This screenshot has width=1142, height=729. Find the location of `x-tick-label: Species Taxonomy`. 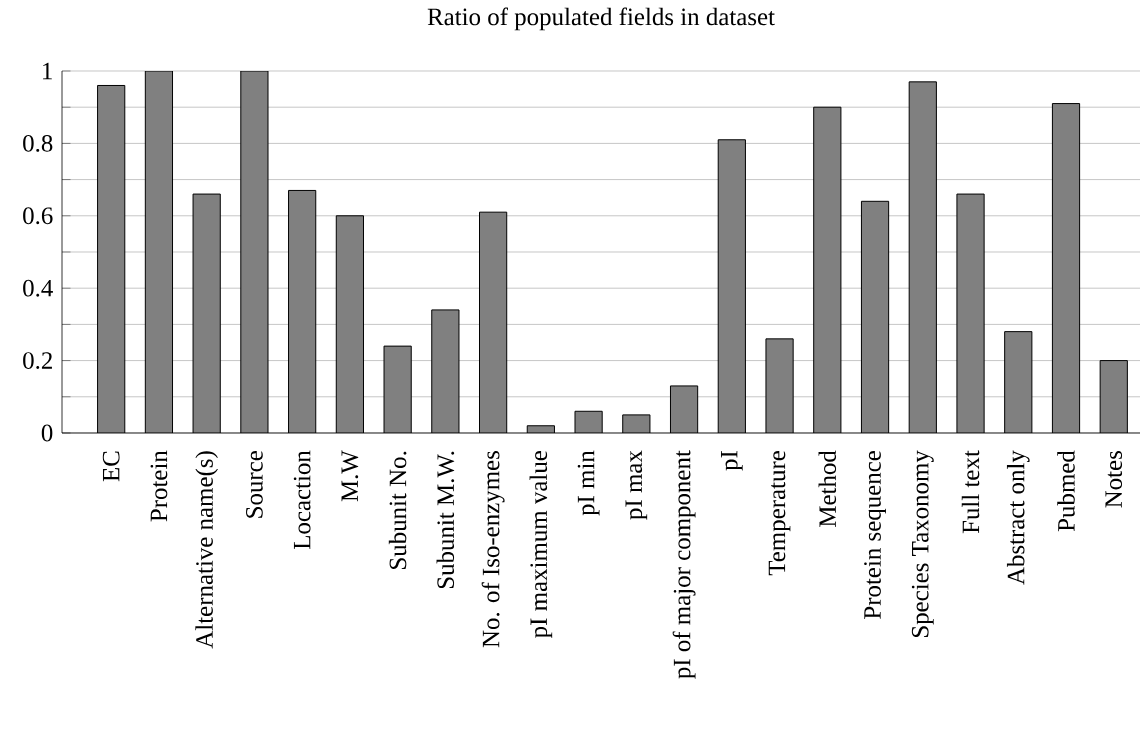

x-tick-label: Species Taxonomy is located at coordinates (922, 544).